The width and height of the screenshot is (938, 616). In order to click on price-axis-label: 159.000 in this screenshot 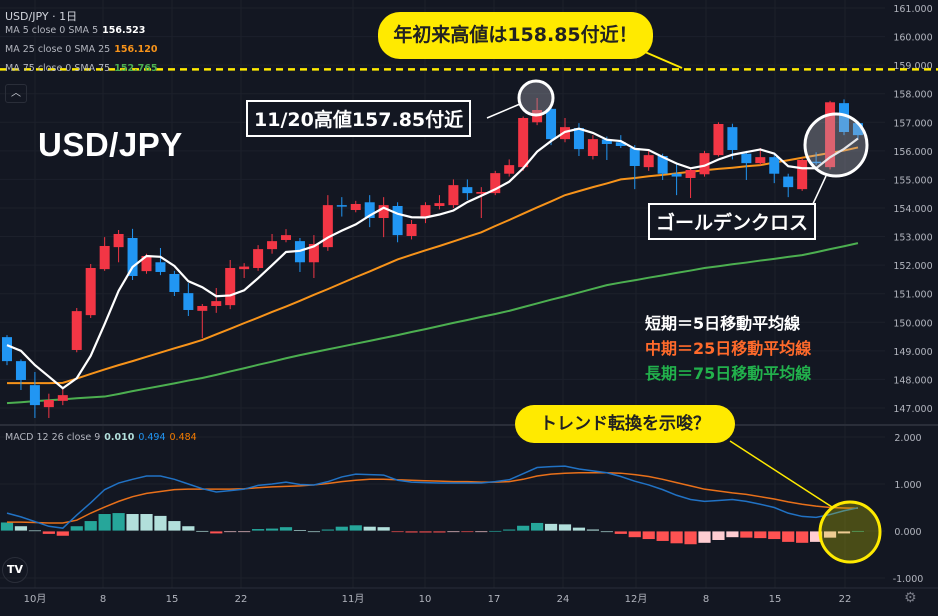, I will do `click(912, 66)`.